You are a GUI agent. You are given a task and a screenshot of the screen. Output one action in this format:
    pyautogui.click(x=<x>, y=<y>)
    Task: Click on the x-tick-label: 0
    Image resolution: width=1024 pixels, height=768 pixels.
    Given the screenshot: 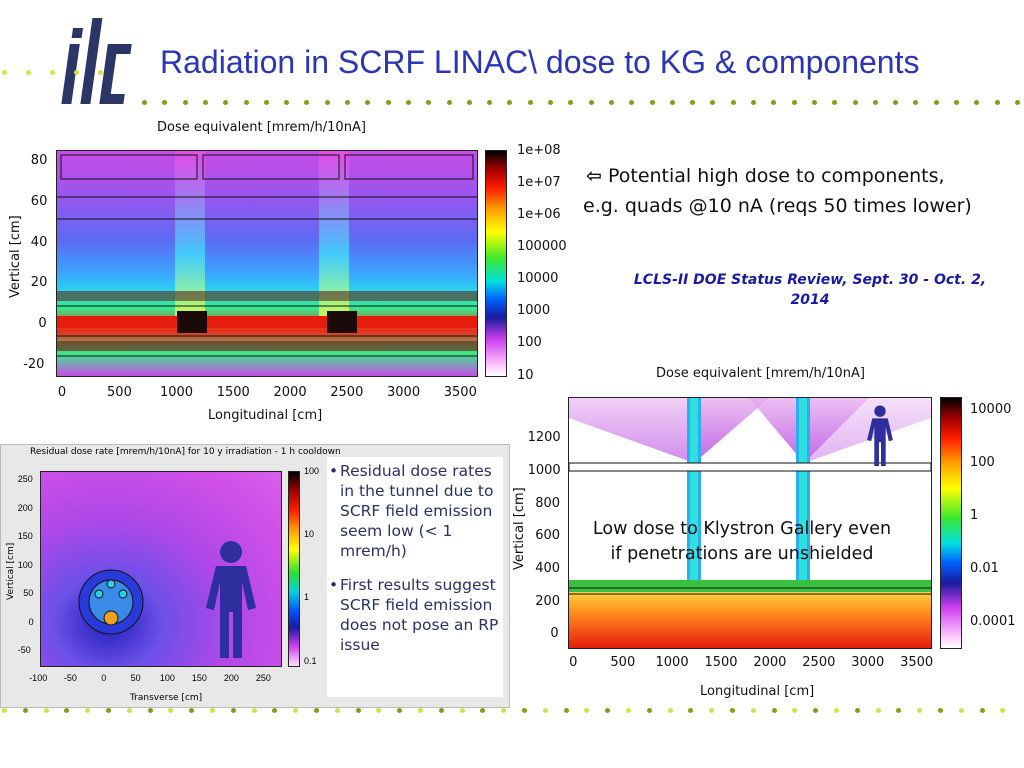 What is the action you would take?
    pyautogui.click(x=573, y=662)
    